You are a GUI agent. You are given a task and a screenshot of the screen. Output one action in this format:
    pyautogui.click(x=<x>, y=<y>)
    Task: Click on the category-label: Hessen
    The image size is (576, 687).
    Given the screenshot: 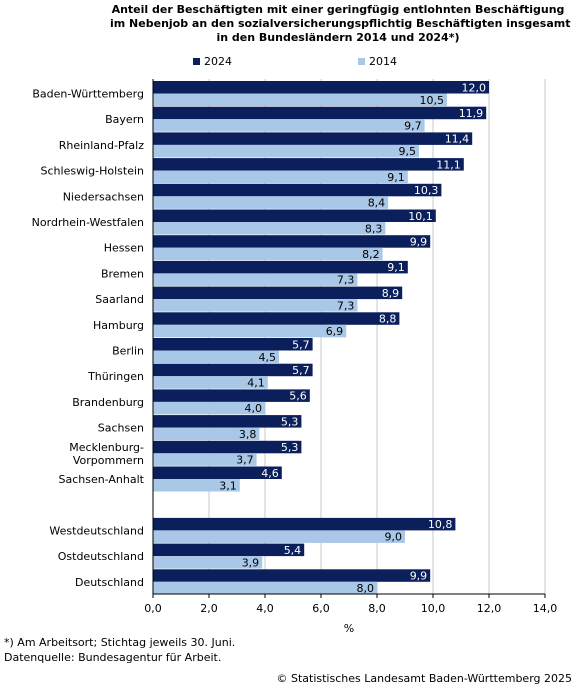 What is the action you would take?
    pyautogui.click(x=124, y=248)
    